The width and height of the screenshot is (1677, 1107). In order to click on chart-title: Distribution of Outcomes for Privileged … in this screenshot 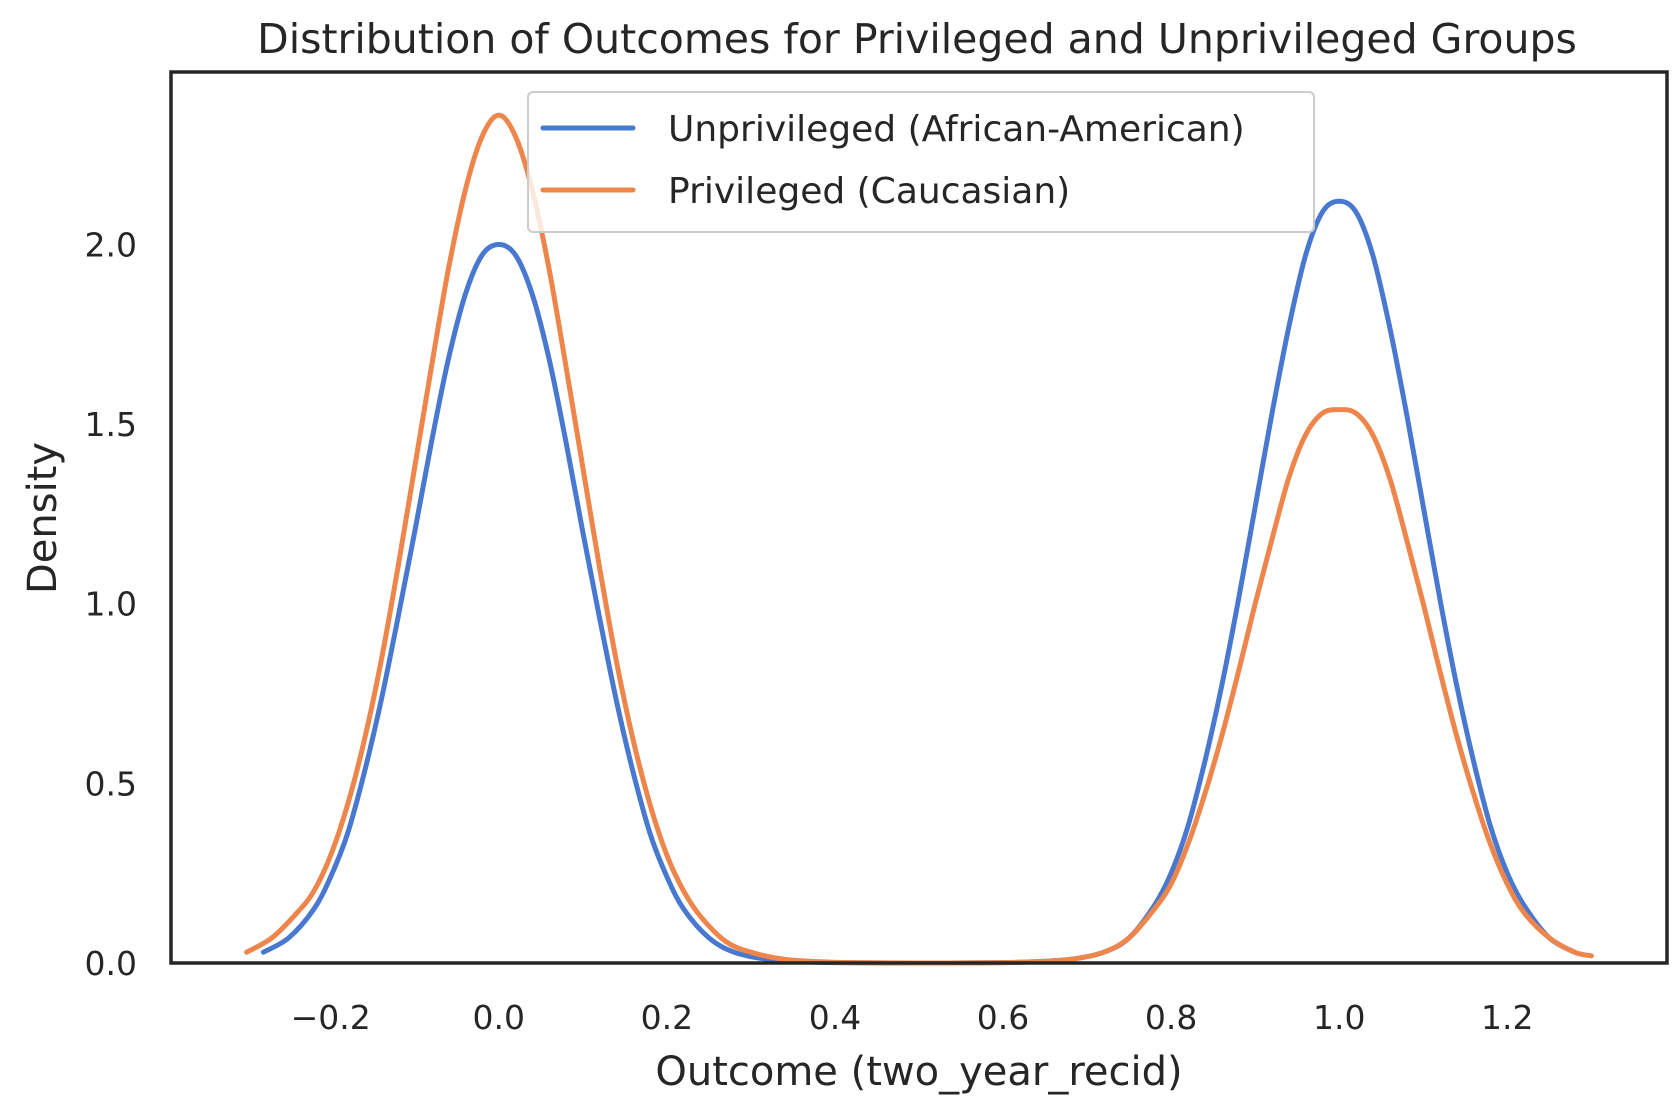, I will do `click(917, 39)`.